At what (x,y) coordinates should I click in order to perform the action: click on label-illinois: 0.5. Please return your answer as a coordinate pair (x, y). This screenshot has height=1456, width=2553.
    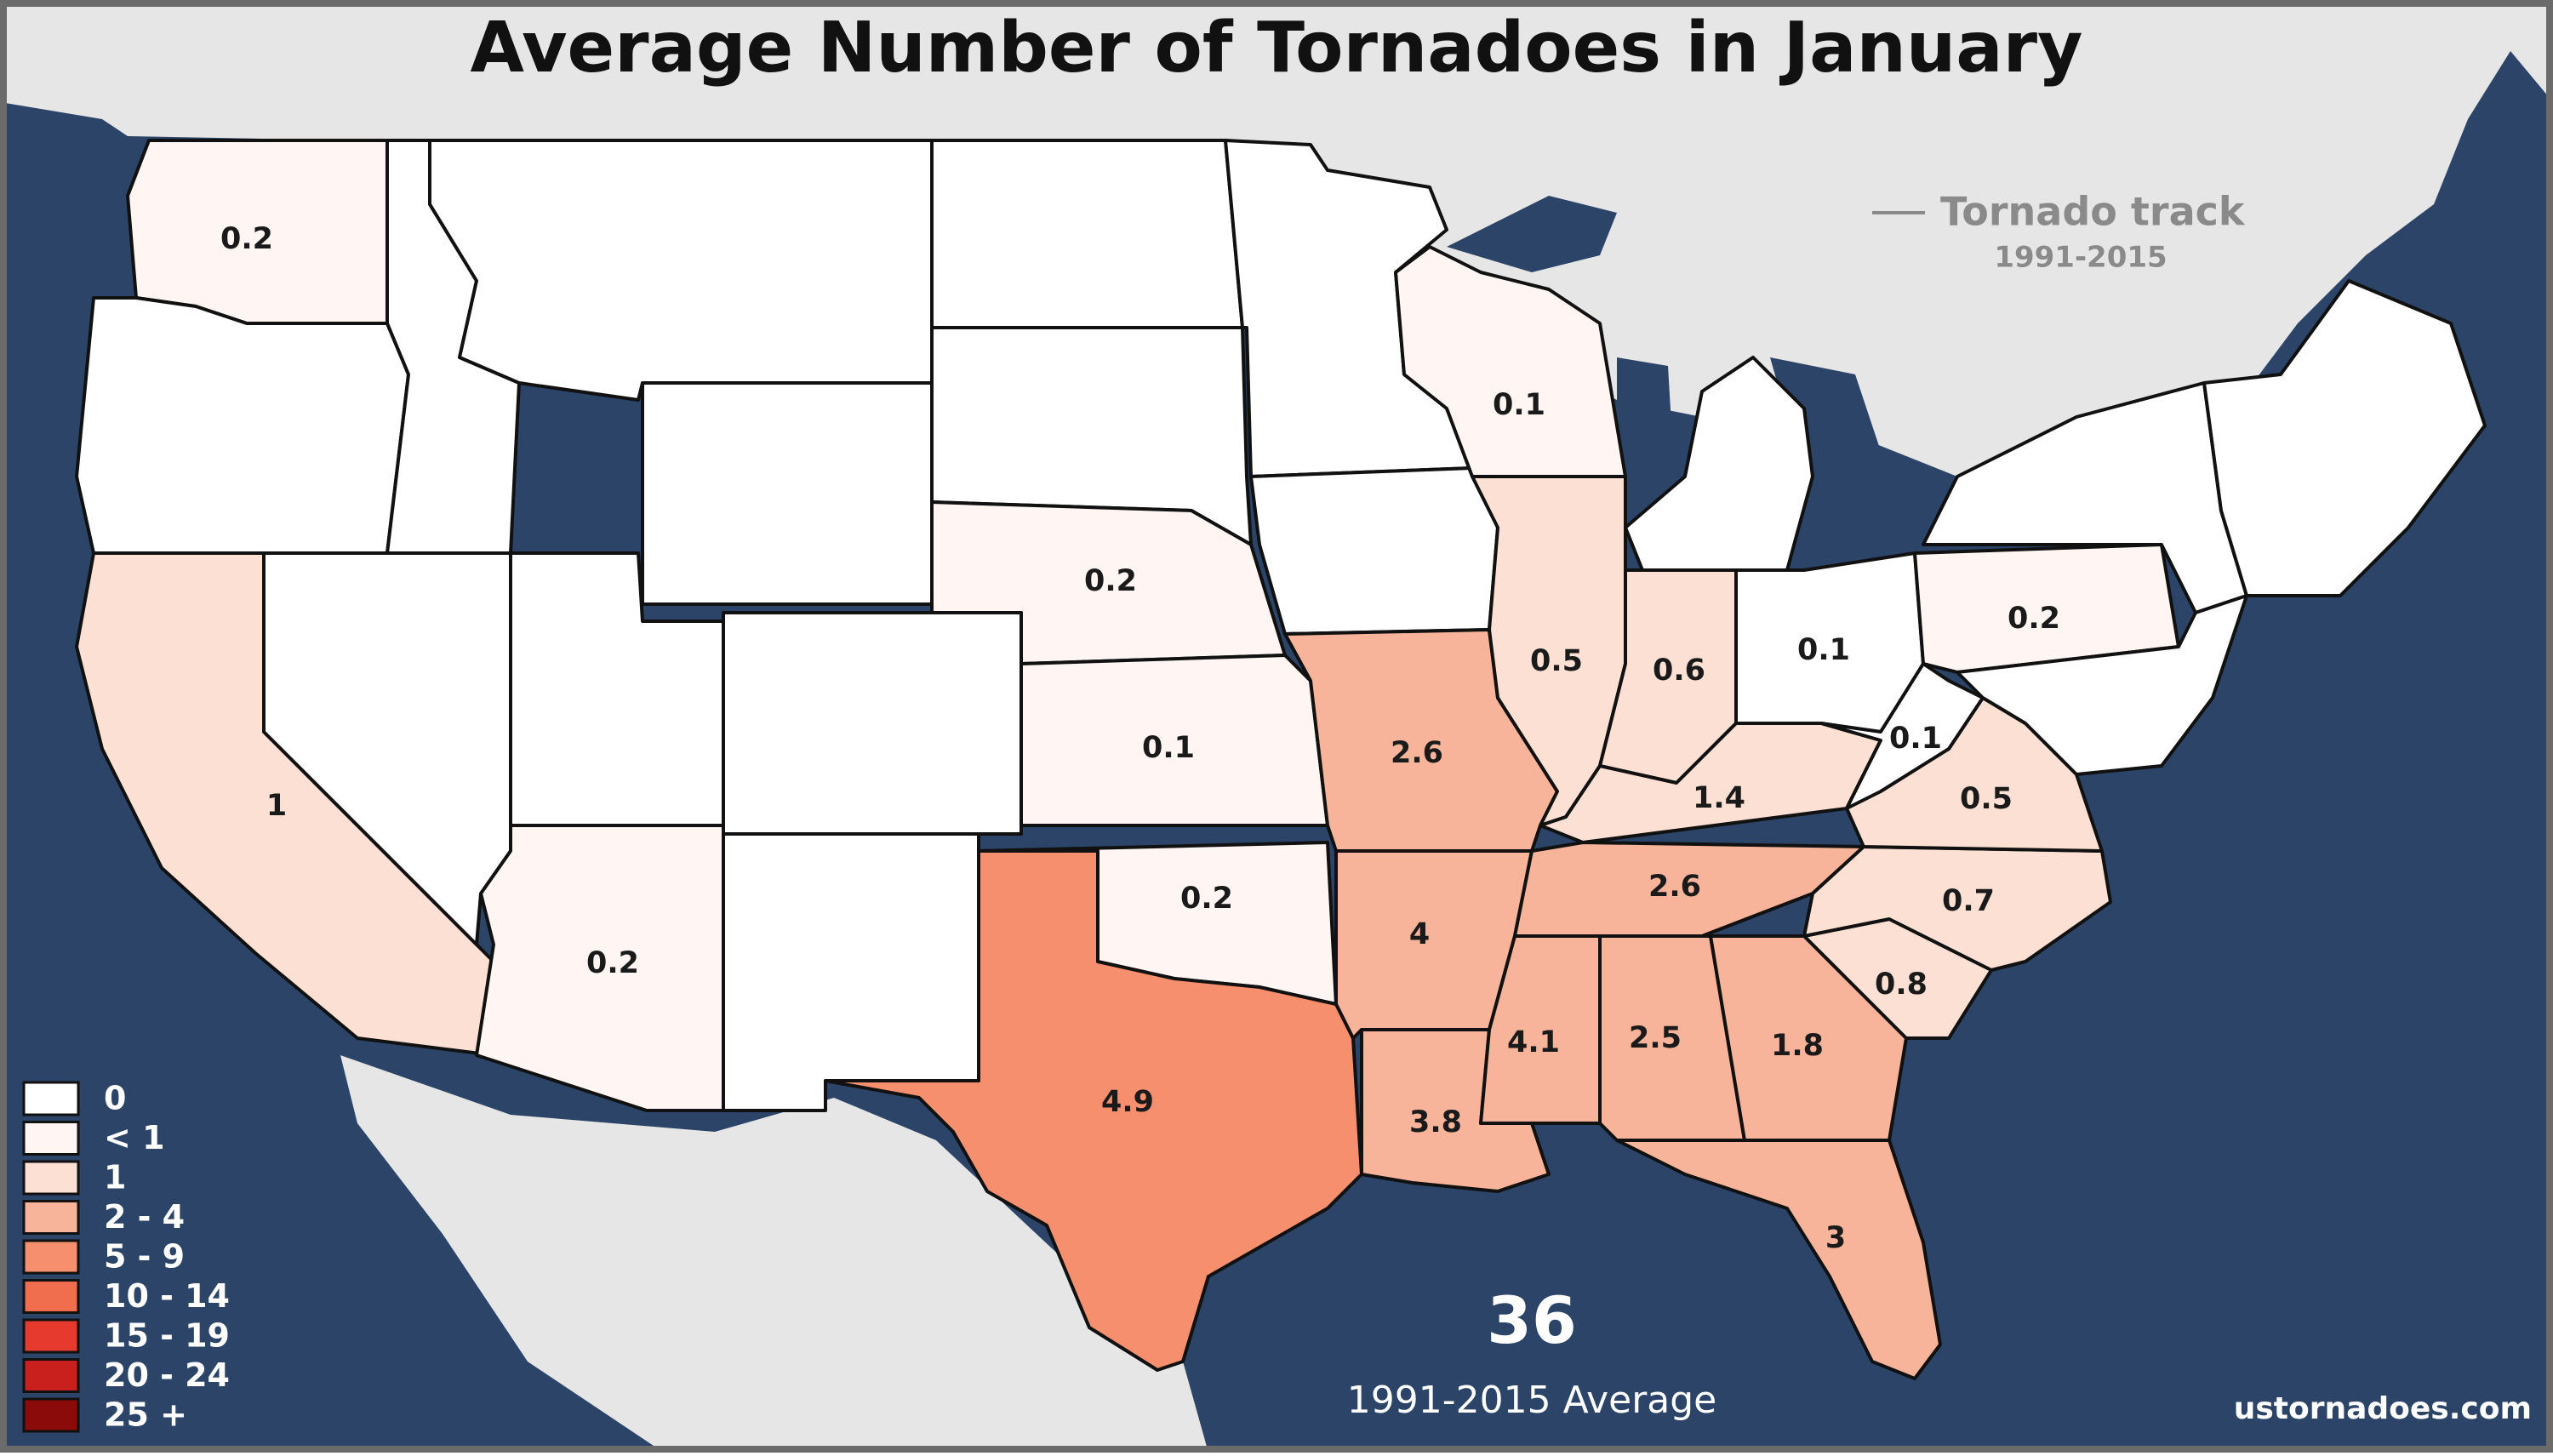
    Looking at the image, I should click on (1556, 661).